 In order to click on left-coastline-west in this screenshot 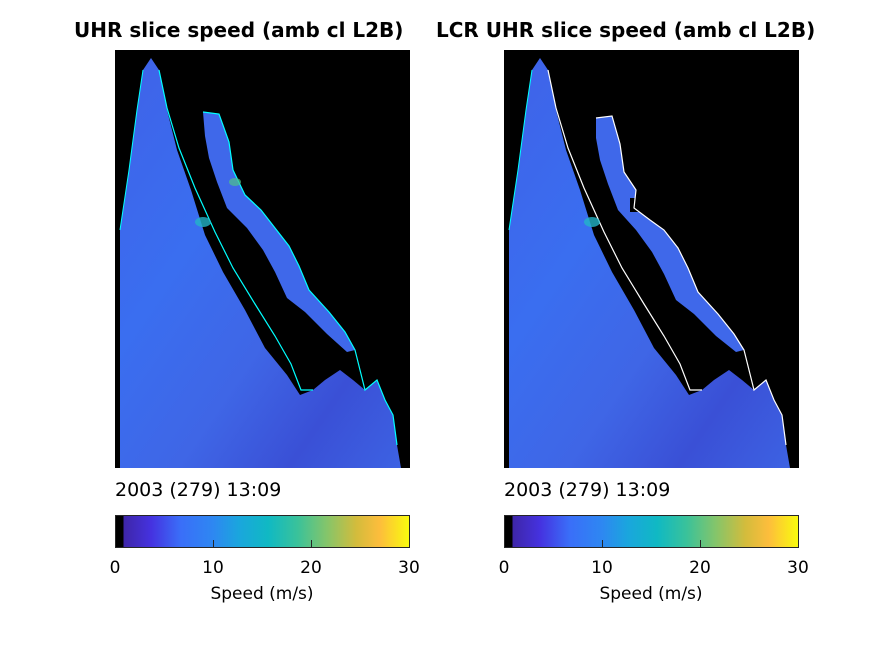, I will do `click(131, 150)`.